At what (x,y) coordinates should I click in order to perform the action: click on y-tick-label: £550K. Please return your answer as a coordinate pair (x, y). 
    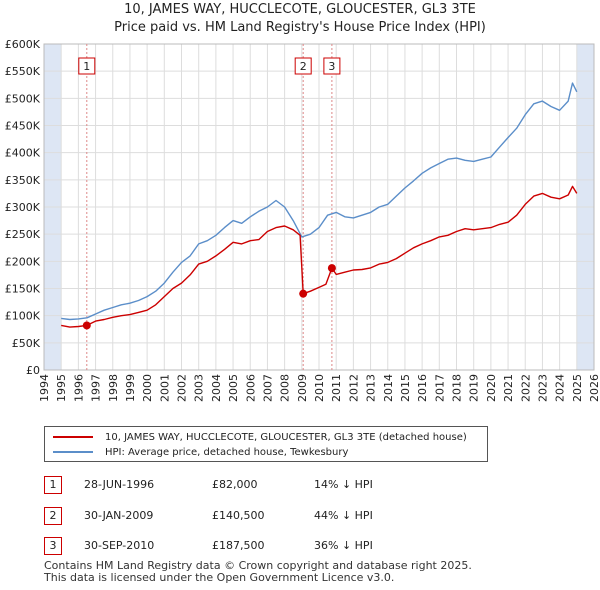
    Looking at the image, I should click on (23, 71).